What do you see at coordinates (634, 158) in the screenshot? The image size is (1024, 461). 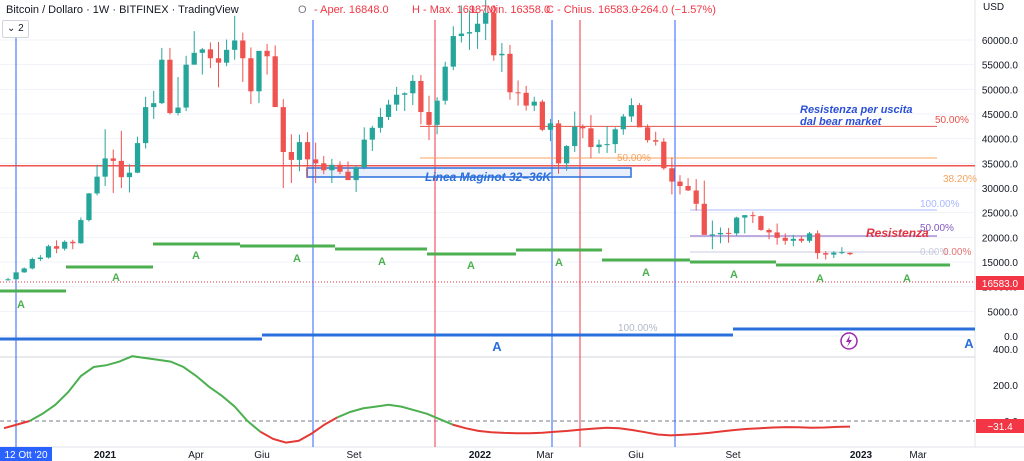 I see `fib-level-label: 50.00%` at bounding box center [634, 158].